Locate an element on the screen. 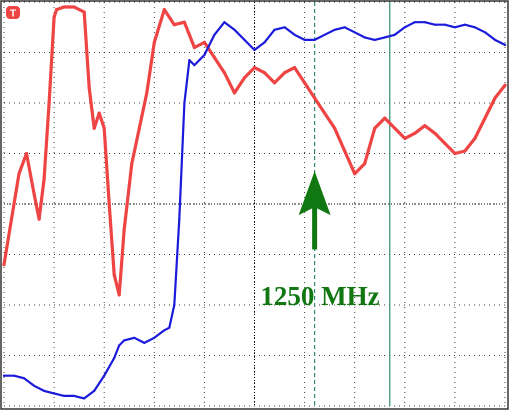 The width and height of the screenshot is (509, 410). cursor-markers is located at coordinates (352, 204).